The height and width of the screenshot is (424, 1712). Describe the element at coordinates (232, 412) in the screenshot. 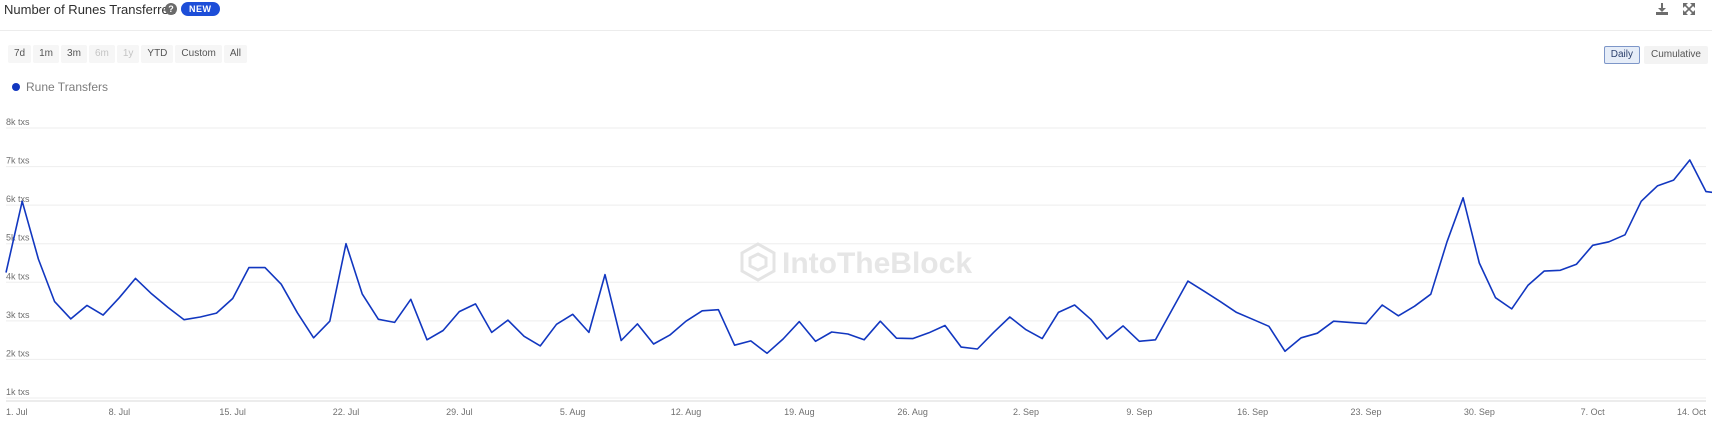

I see `x-tick-label: 15. Jul` at that location.